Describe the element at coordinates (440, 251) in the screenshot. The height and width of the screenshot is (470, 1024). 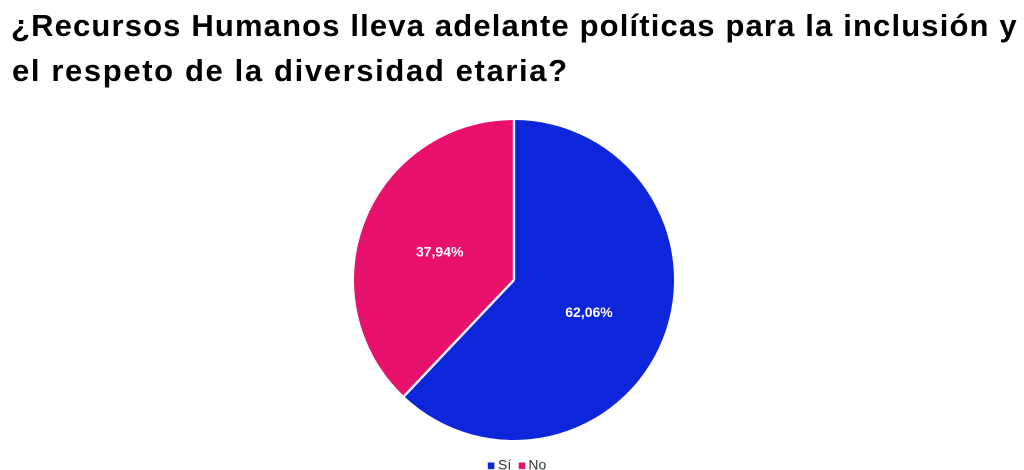
I see `svg-text: 37,94%` at that location.